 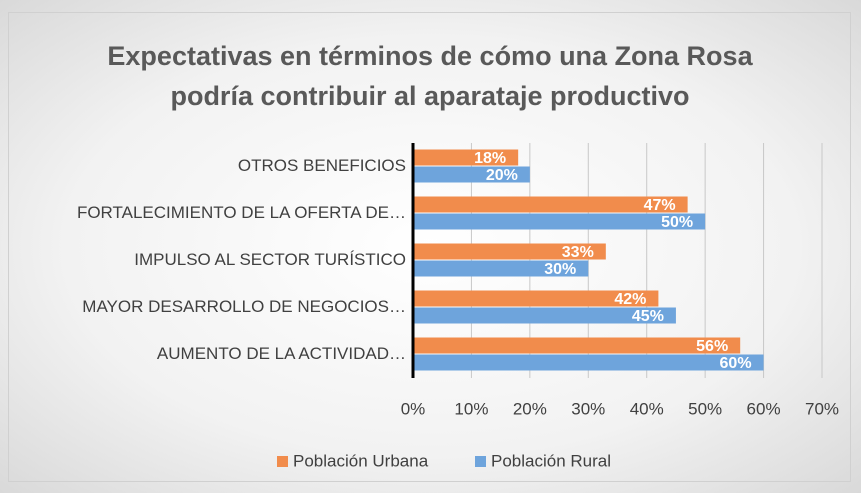 What do you see at coordinates (413, 408) in the screenshot?
I see `x-tick-label: 0%` at bounding box center [413, 408].